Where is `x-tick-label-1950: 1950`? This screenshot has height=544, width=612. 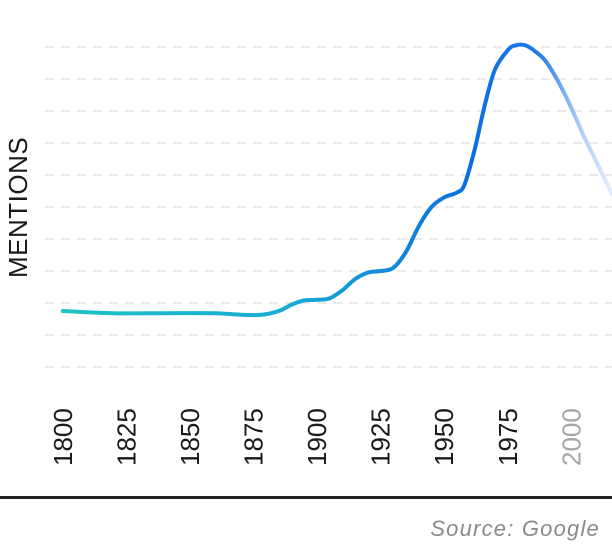
x-tick-label-1950: 1950 is located at coordinates (444, 437).